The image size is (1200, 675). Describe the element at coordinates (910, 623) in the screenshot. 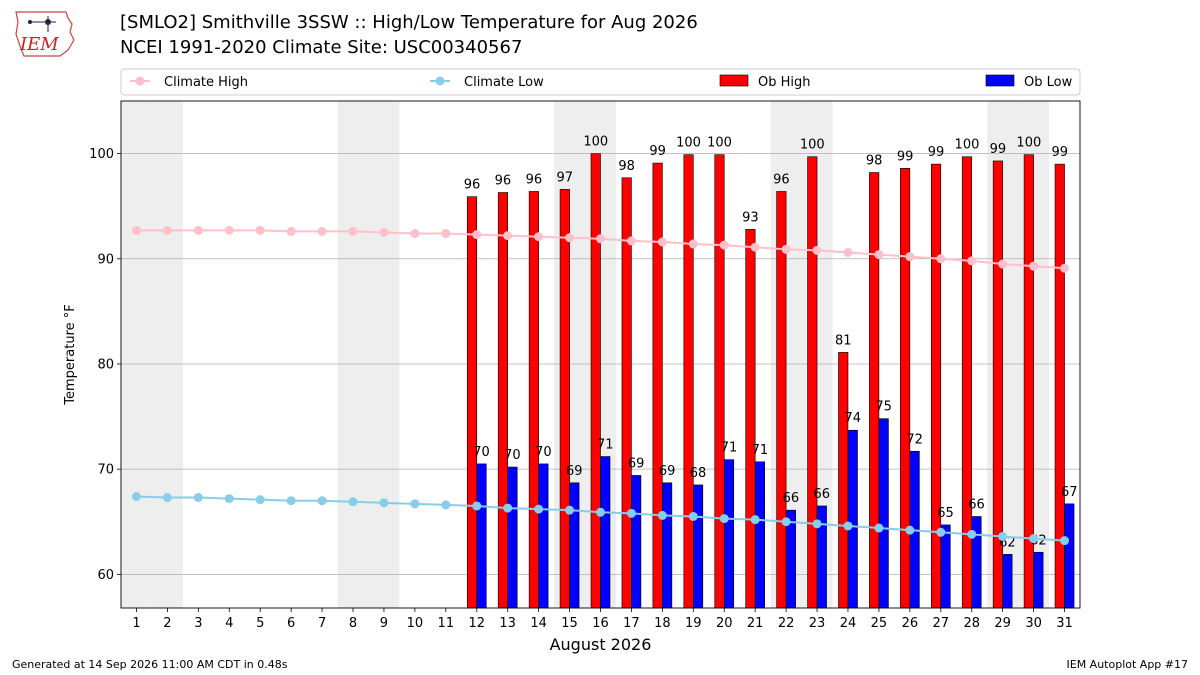

I see `x-tick-label: 26` at that location.